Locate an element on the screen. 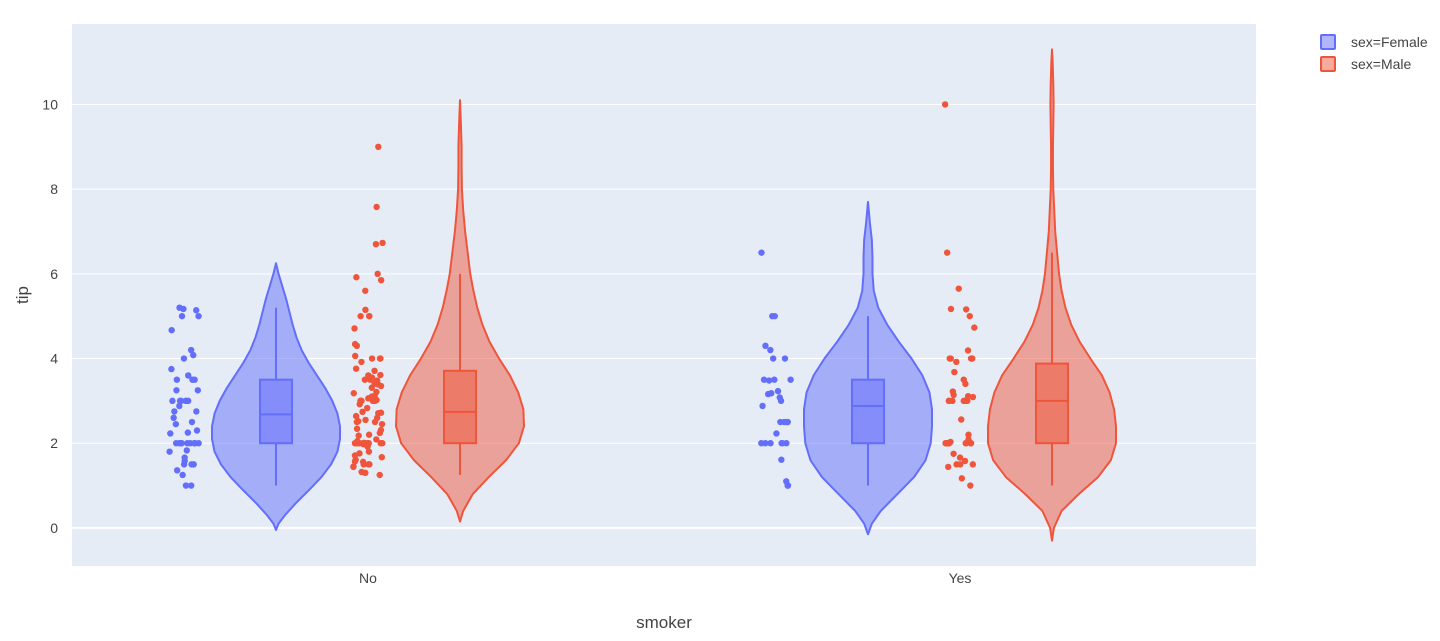 The image size is (1440, 641). legend-item: sex=Male is located at coordinates (1366, 64).